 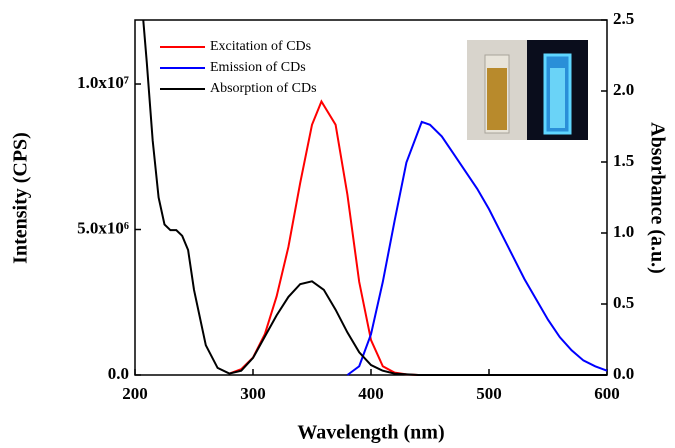 What do you see at coordinates (135, 393) in the screenshot?
I see `x-tick-label: 200` at bounding box center [135, 393].